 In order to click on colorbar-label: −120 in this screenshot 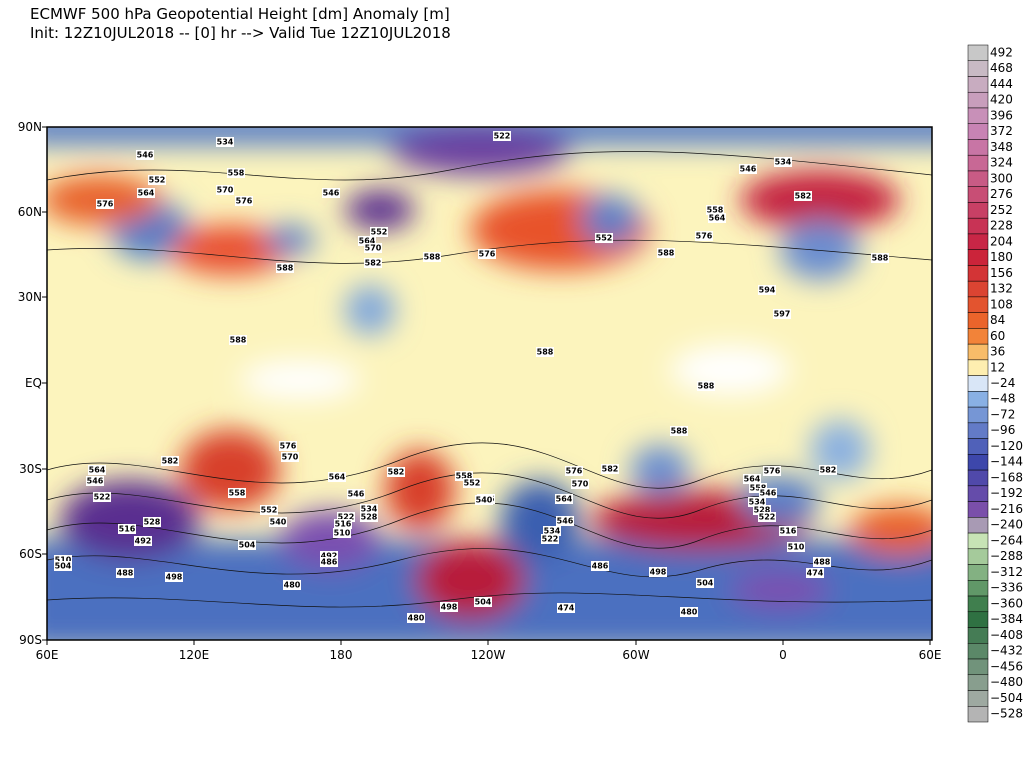, I will do `click(1006, 446)`.